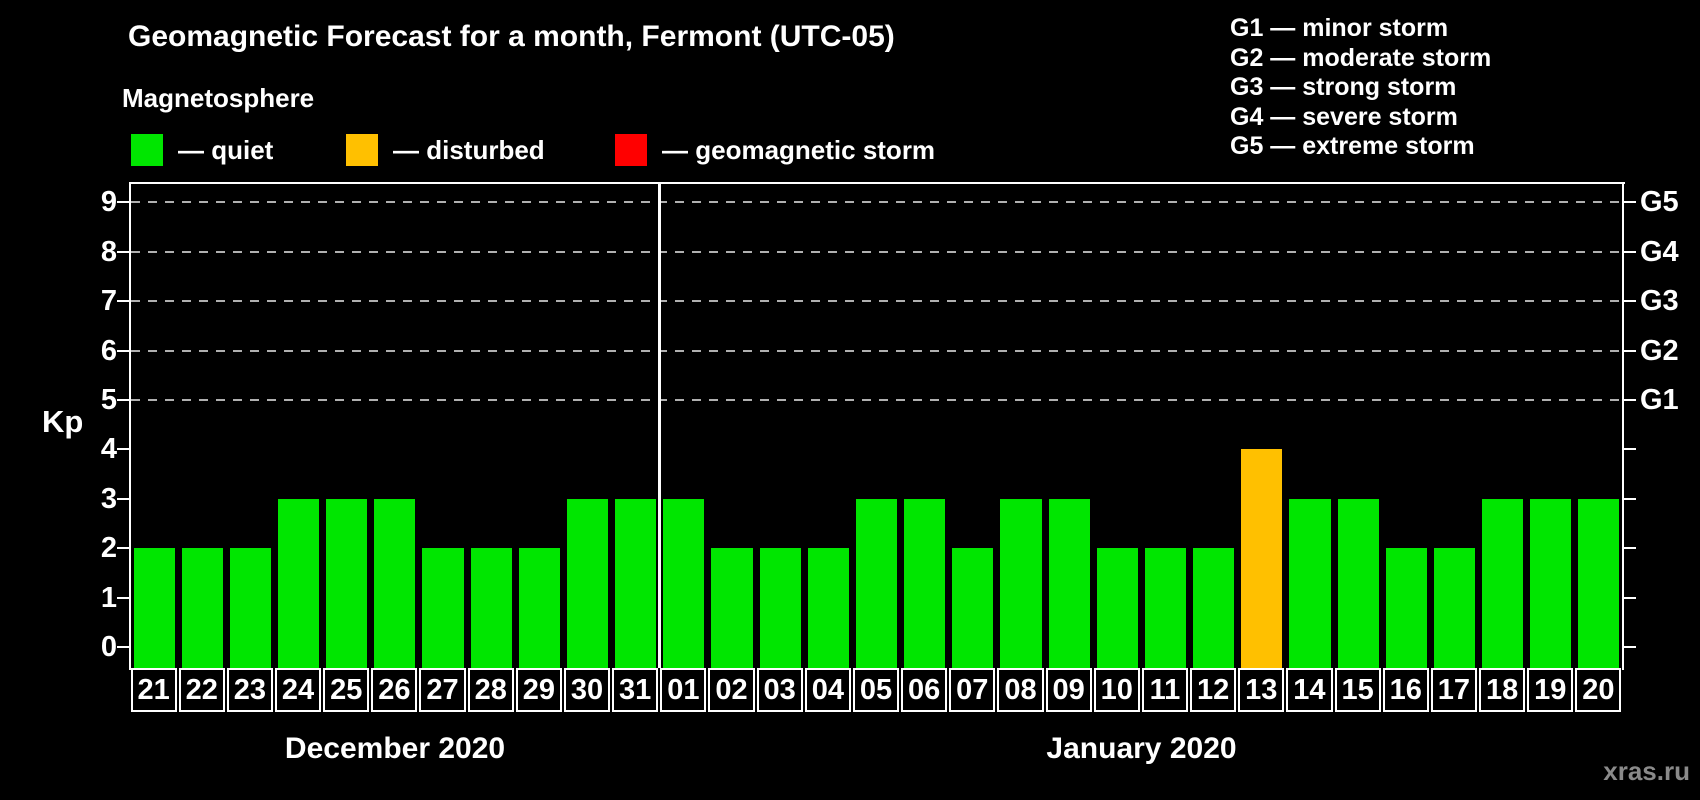 The image size is (1700, 800). What do you see at coordinates (395, 583) in the screenshot?
I see `kp-bar-dec26` at bounding box center [395, 583].